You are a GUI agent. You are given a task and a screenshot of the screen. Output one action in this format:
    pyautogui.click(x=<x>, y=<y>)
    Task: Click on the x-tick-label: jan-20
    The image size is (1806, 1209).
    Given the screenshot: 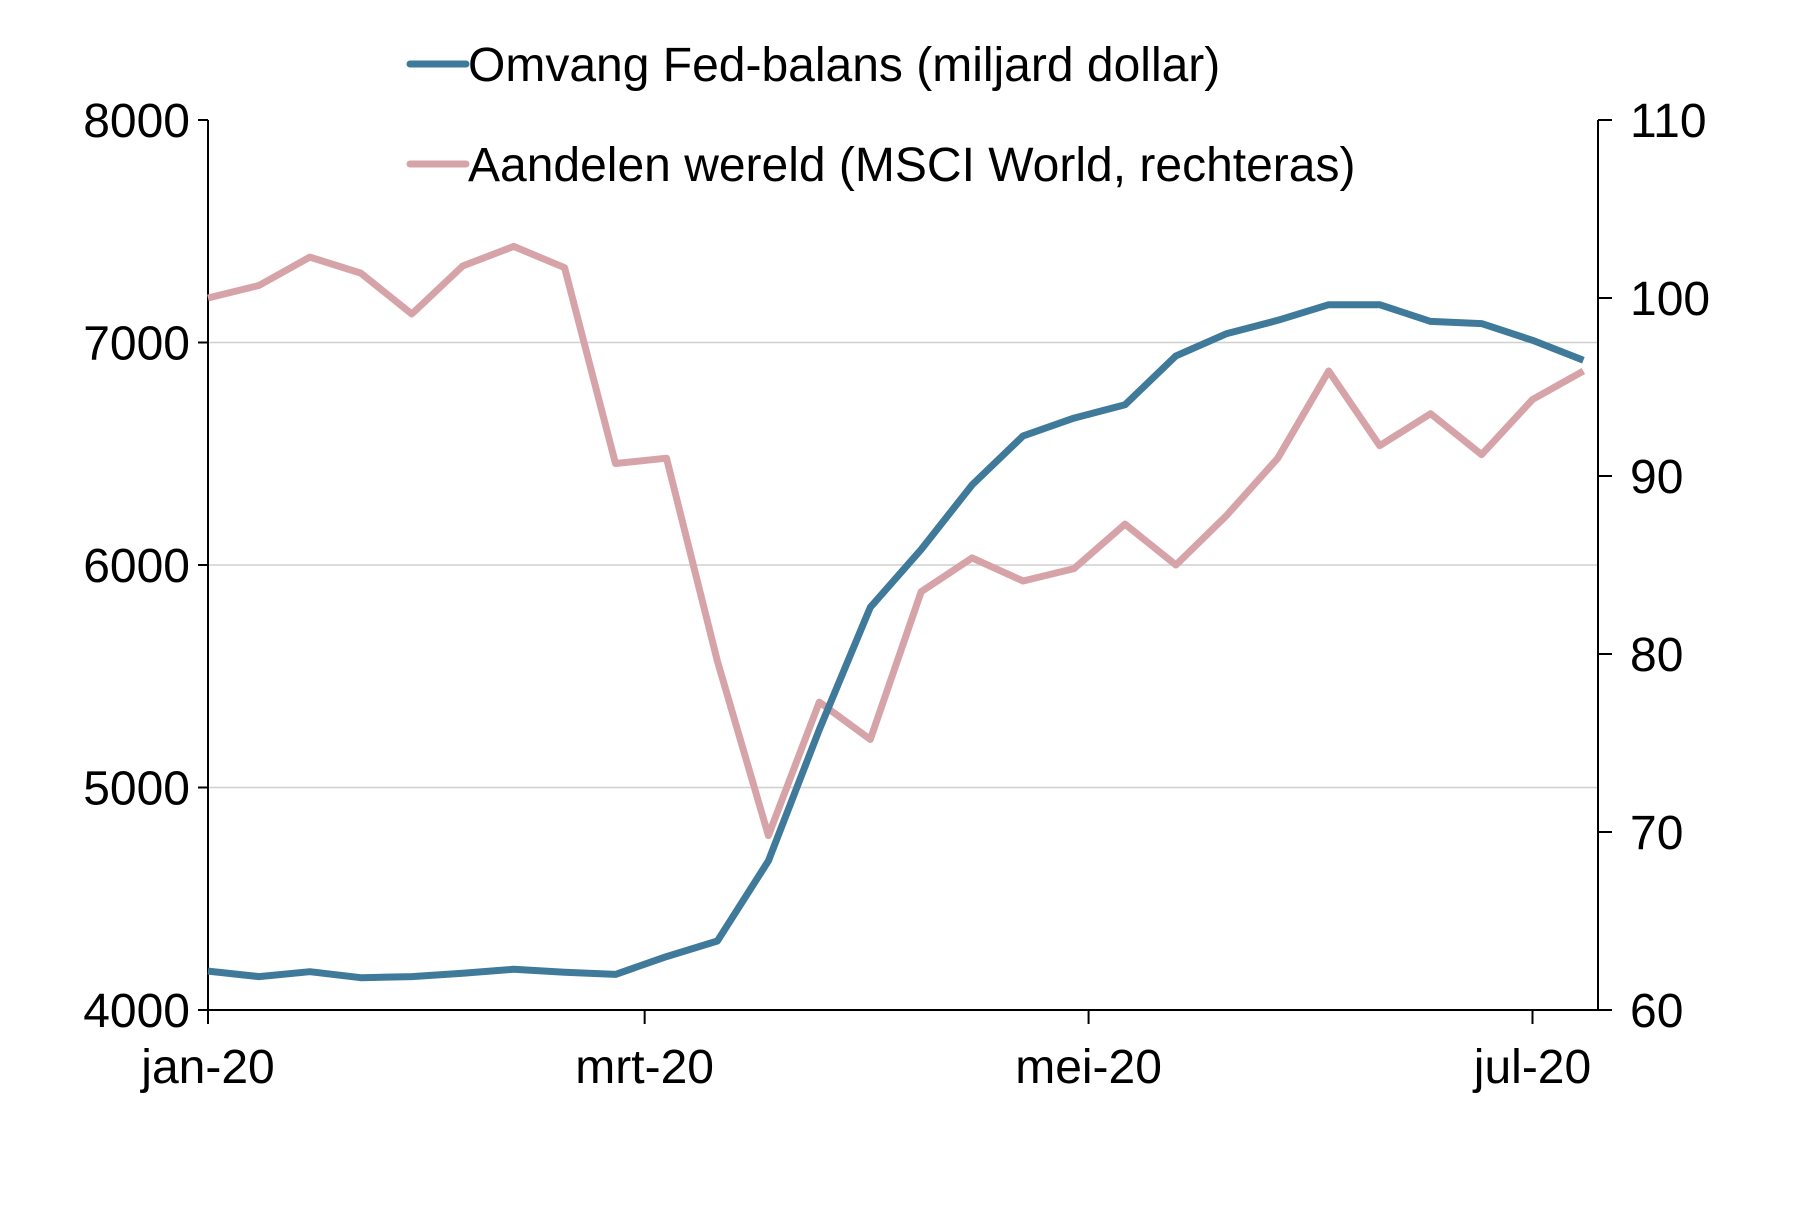 What is the action you would take?
    pyautogui.click(x=206, y=1067)
    